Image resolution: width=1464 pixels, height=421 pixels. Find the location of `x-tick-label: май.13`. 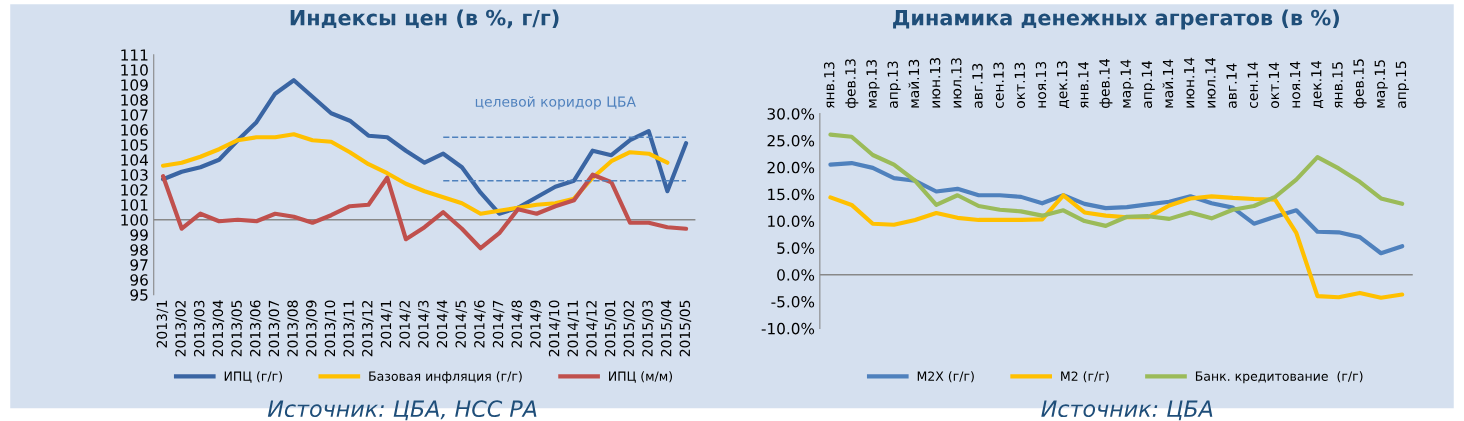

x-tick-label: май.13 is located at coordinates (914, 83).